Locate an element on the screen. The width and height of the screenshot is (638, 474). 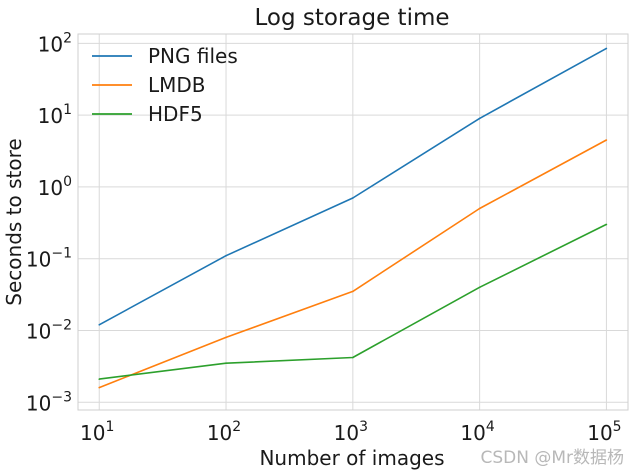
x-tick-label: 10⁴ is located at coordinates (477, 432).